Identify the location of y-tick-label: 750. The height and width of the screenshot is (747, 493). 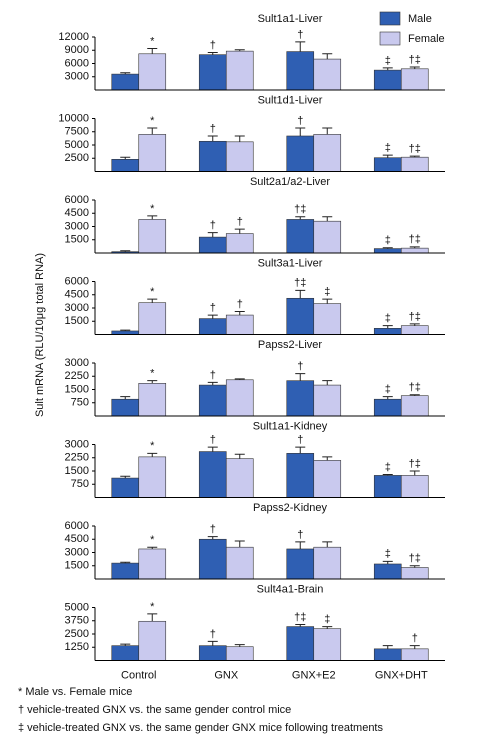
(80, 484).